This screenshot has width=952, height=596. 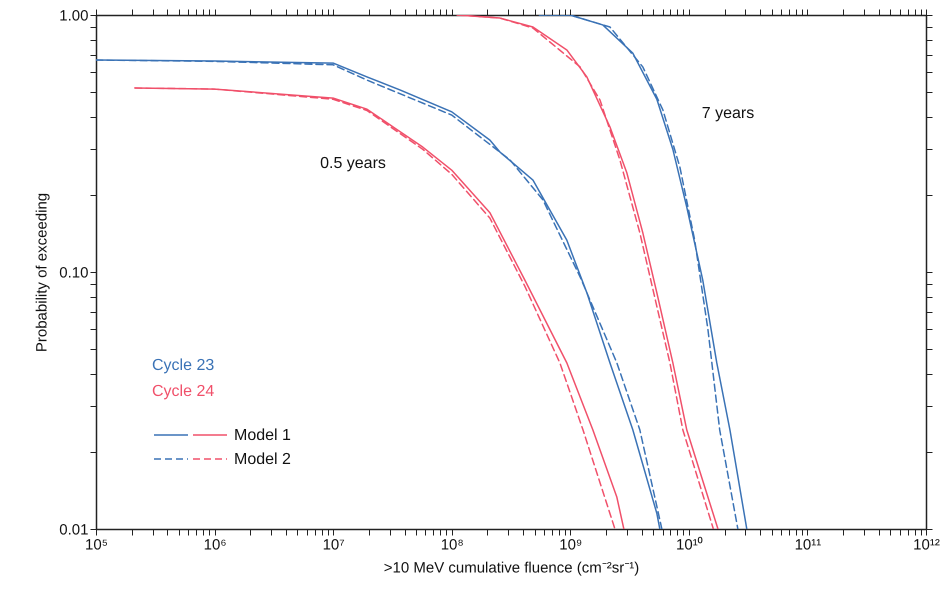 What do you see at coordinates (452, 545) in the screenshot?
I see `x-tick-label: 10⁸` at bounding box center [452, 545].